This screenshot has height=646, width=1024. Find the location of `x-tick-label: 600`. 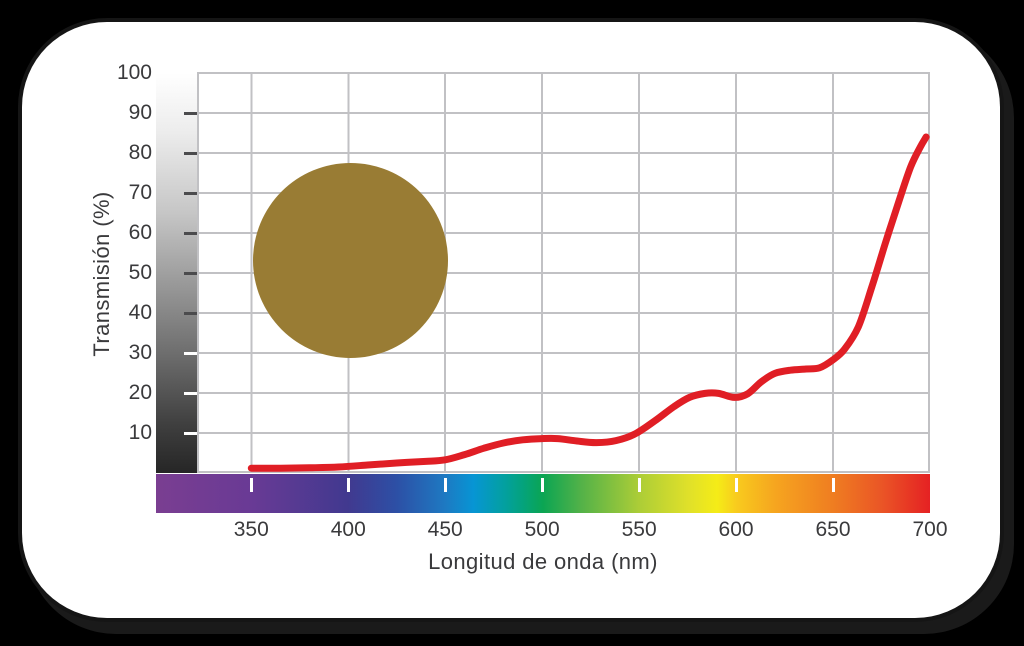

x-tick-label: 600 is located at coordinates (736, 529).